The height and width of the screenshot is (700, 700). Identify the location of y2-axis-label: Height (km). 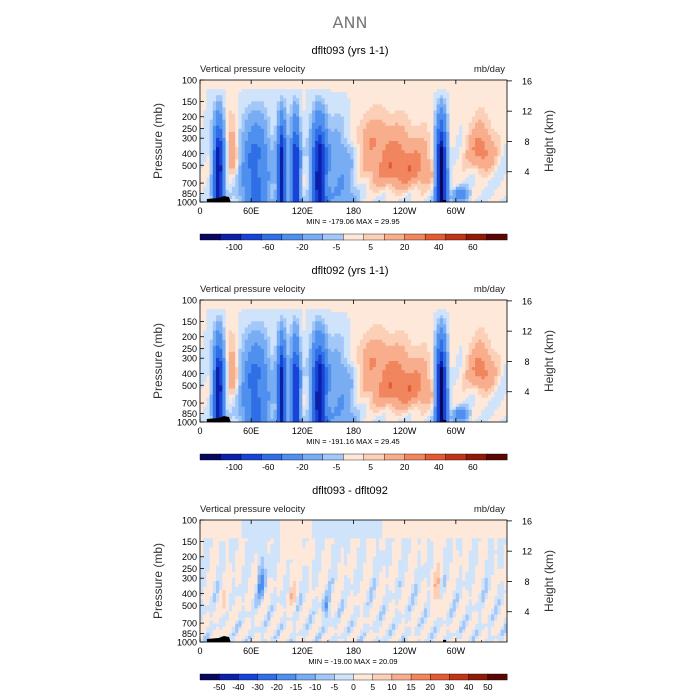
(549, 141).